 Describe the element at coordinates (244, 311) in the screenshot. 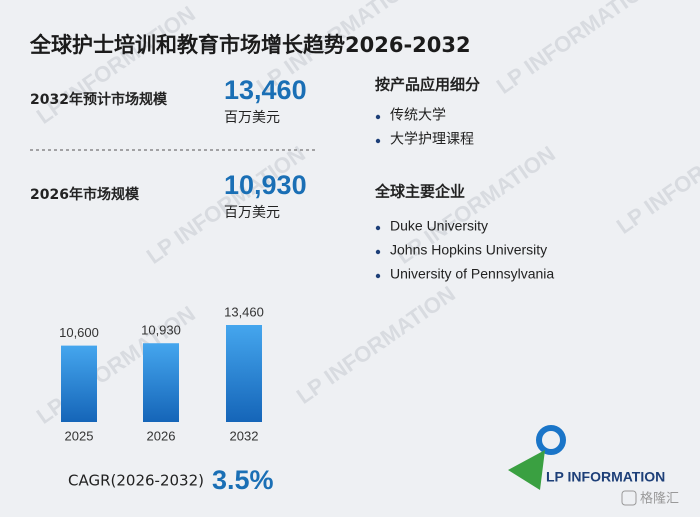

I see `value-label: 13,460` at that location.